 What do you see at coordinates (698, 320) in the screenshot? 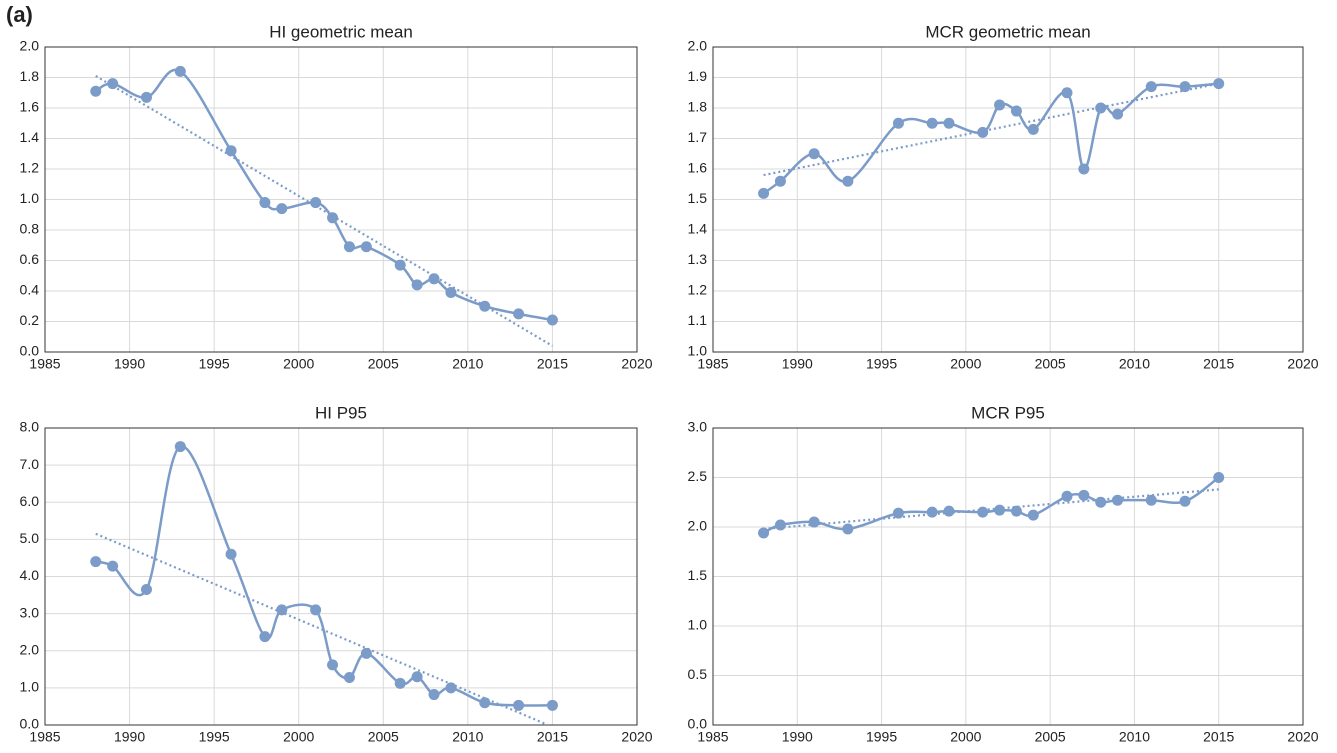
I see `y-tick-label: 1.1` at bounding box center [698, 320].